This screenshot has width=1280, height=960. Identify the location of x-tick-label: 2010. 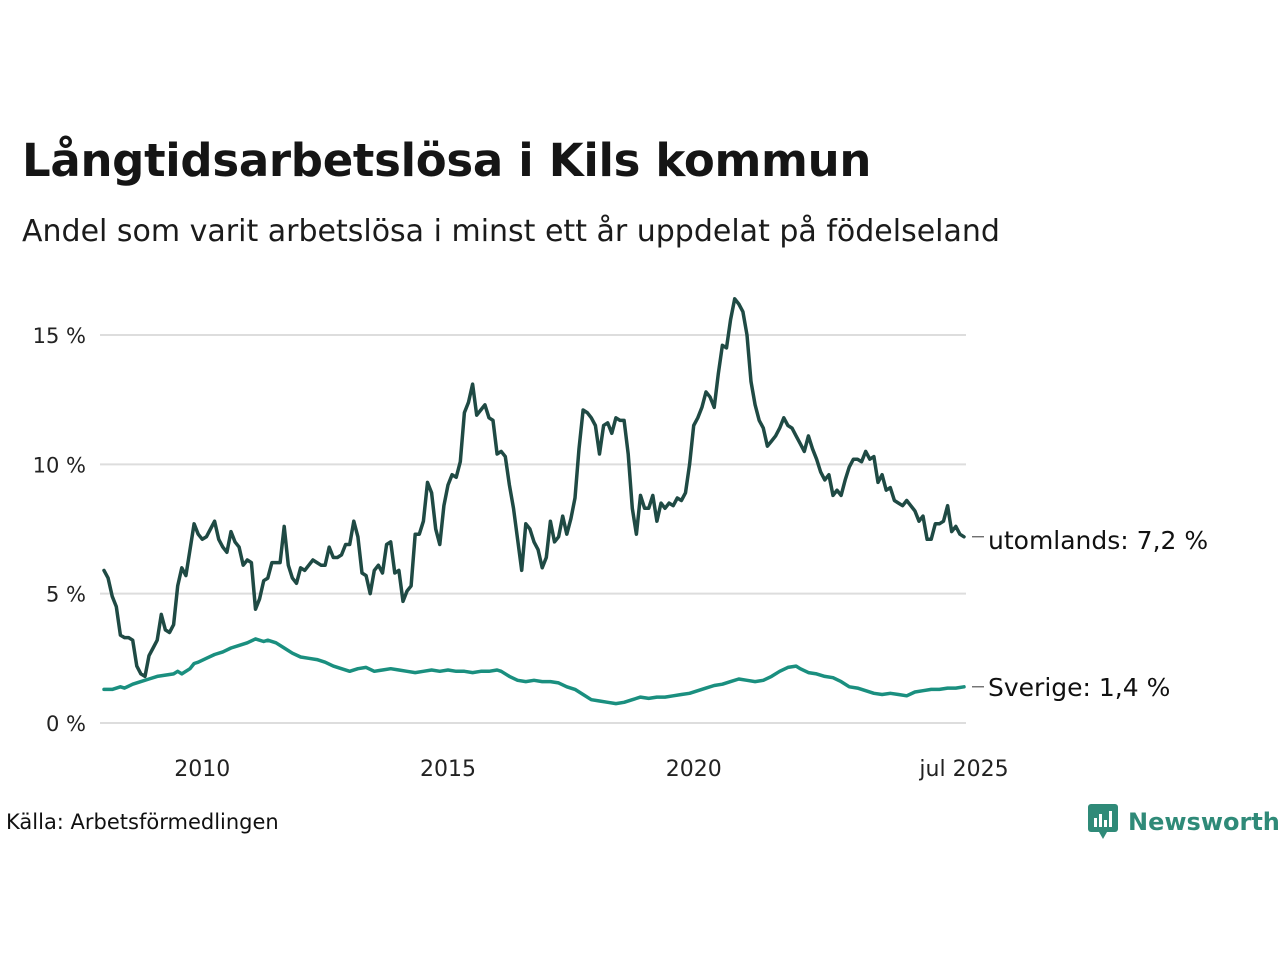
(202, 769).